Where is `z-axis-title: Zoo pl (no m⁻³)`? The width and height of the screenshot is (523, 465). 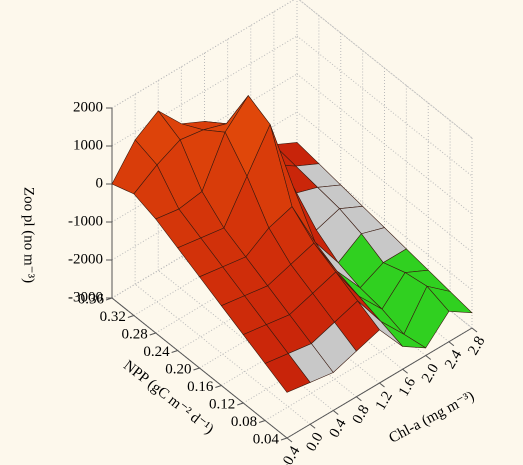 z-axis-title: Zoo pl (no m⁻³) is located at coordinates (29, 235).